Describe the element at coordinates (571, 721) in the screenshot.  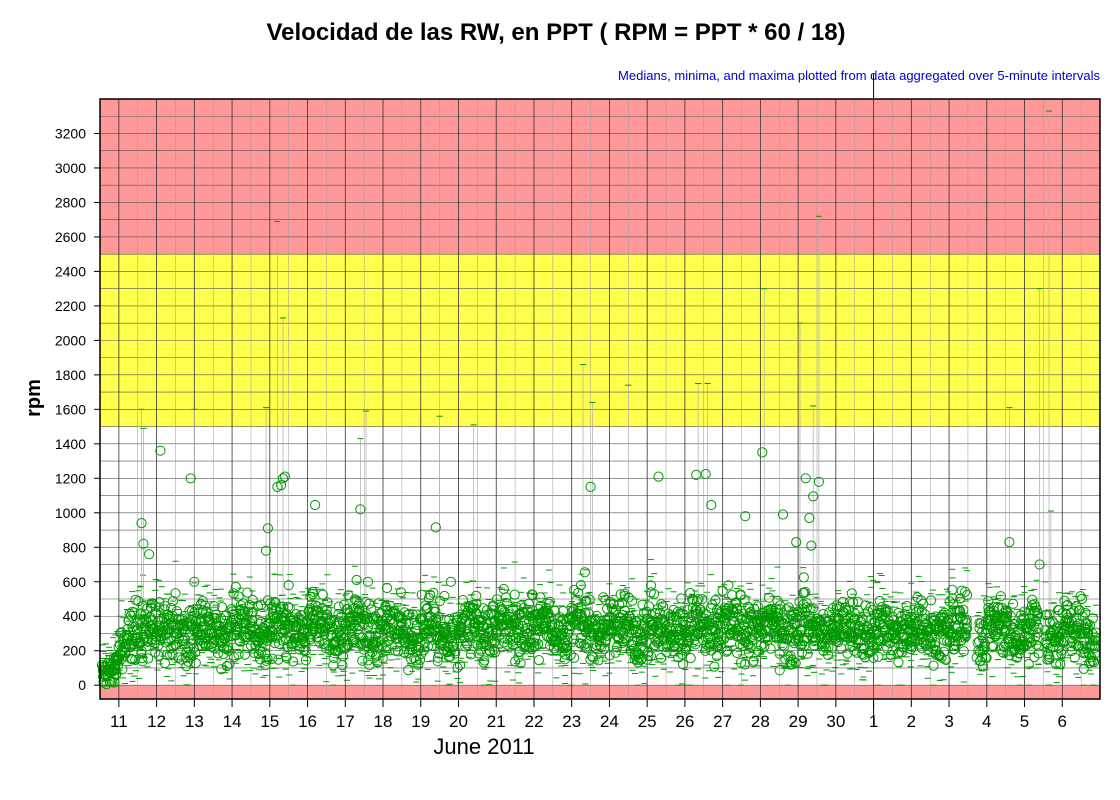
I see `x-tick-label: 23` at that location.